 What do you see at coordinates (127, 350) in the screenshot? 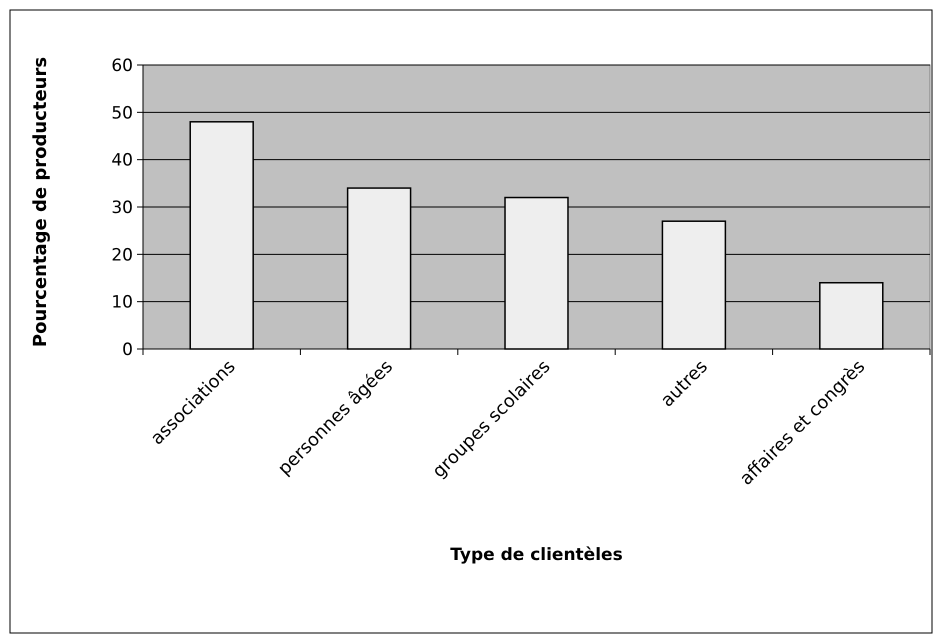
I see `y-tick-label: 0` at bounding box center [127, 350].